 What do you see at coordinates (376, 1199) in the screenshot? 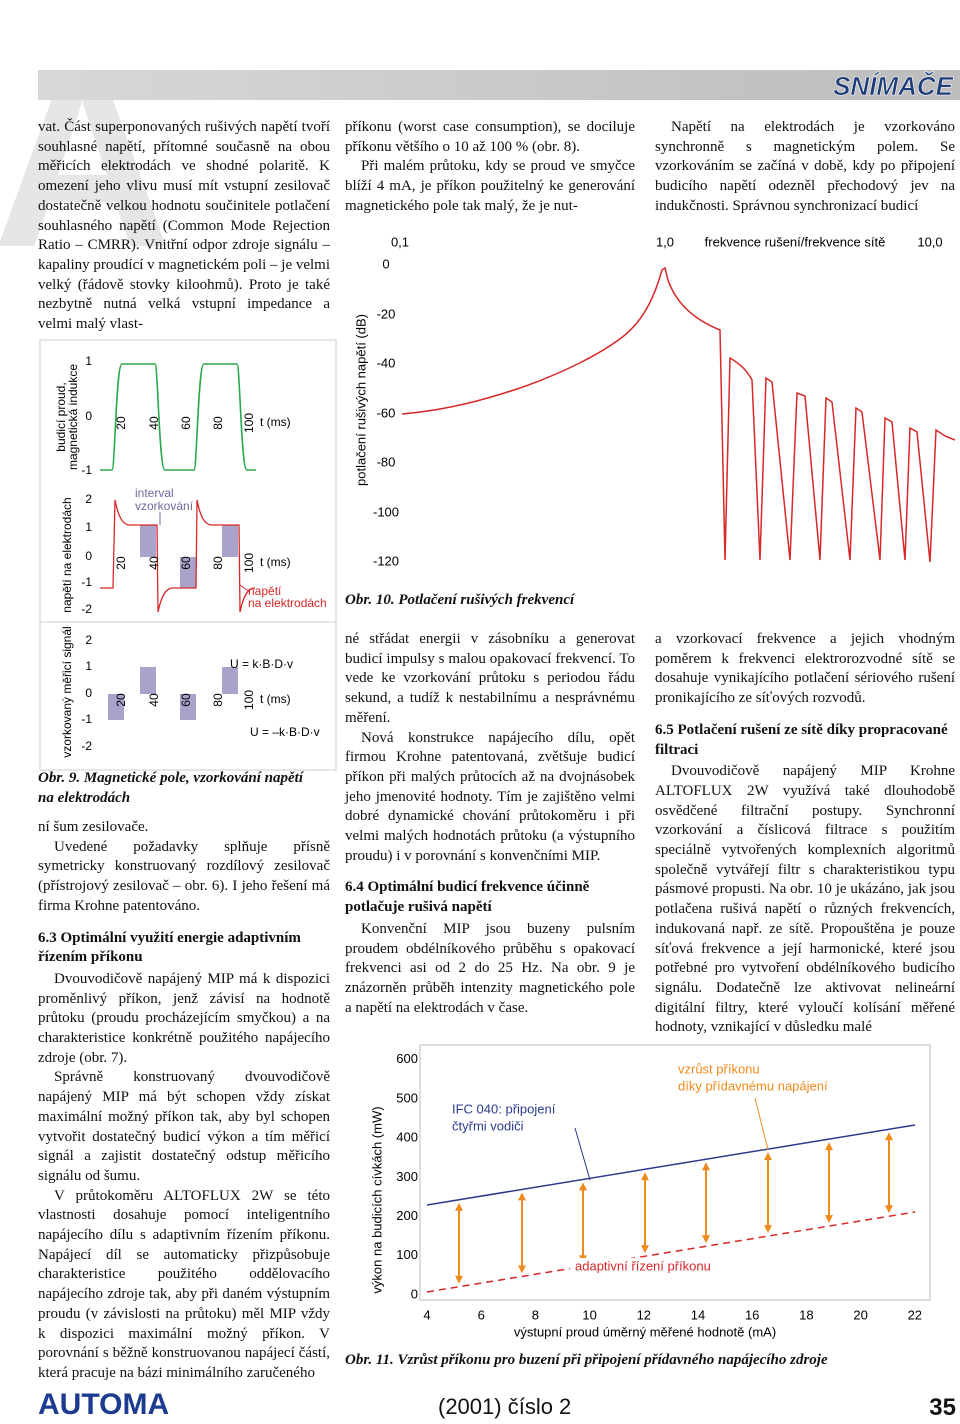
I see `y-axis-label: výkon na budicích cívkách (mW)` at bounding box center [376, 1199].